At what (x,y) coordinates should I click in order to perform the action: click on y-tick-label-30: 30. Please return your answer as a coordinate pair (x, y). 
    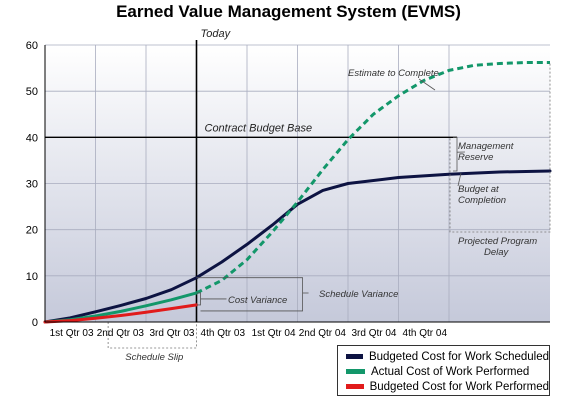
    Looking at the image, I should click on (32, 185).